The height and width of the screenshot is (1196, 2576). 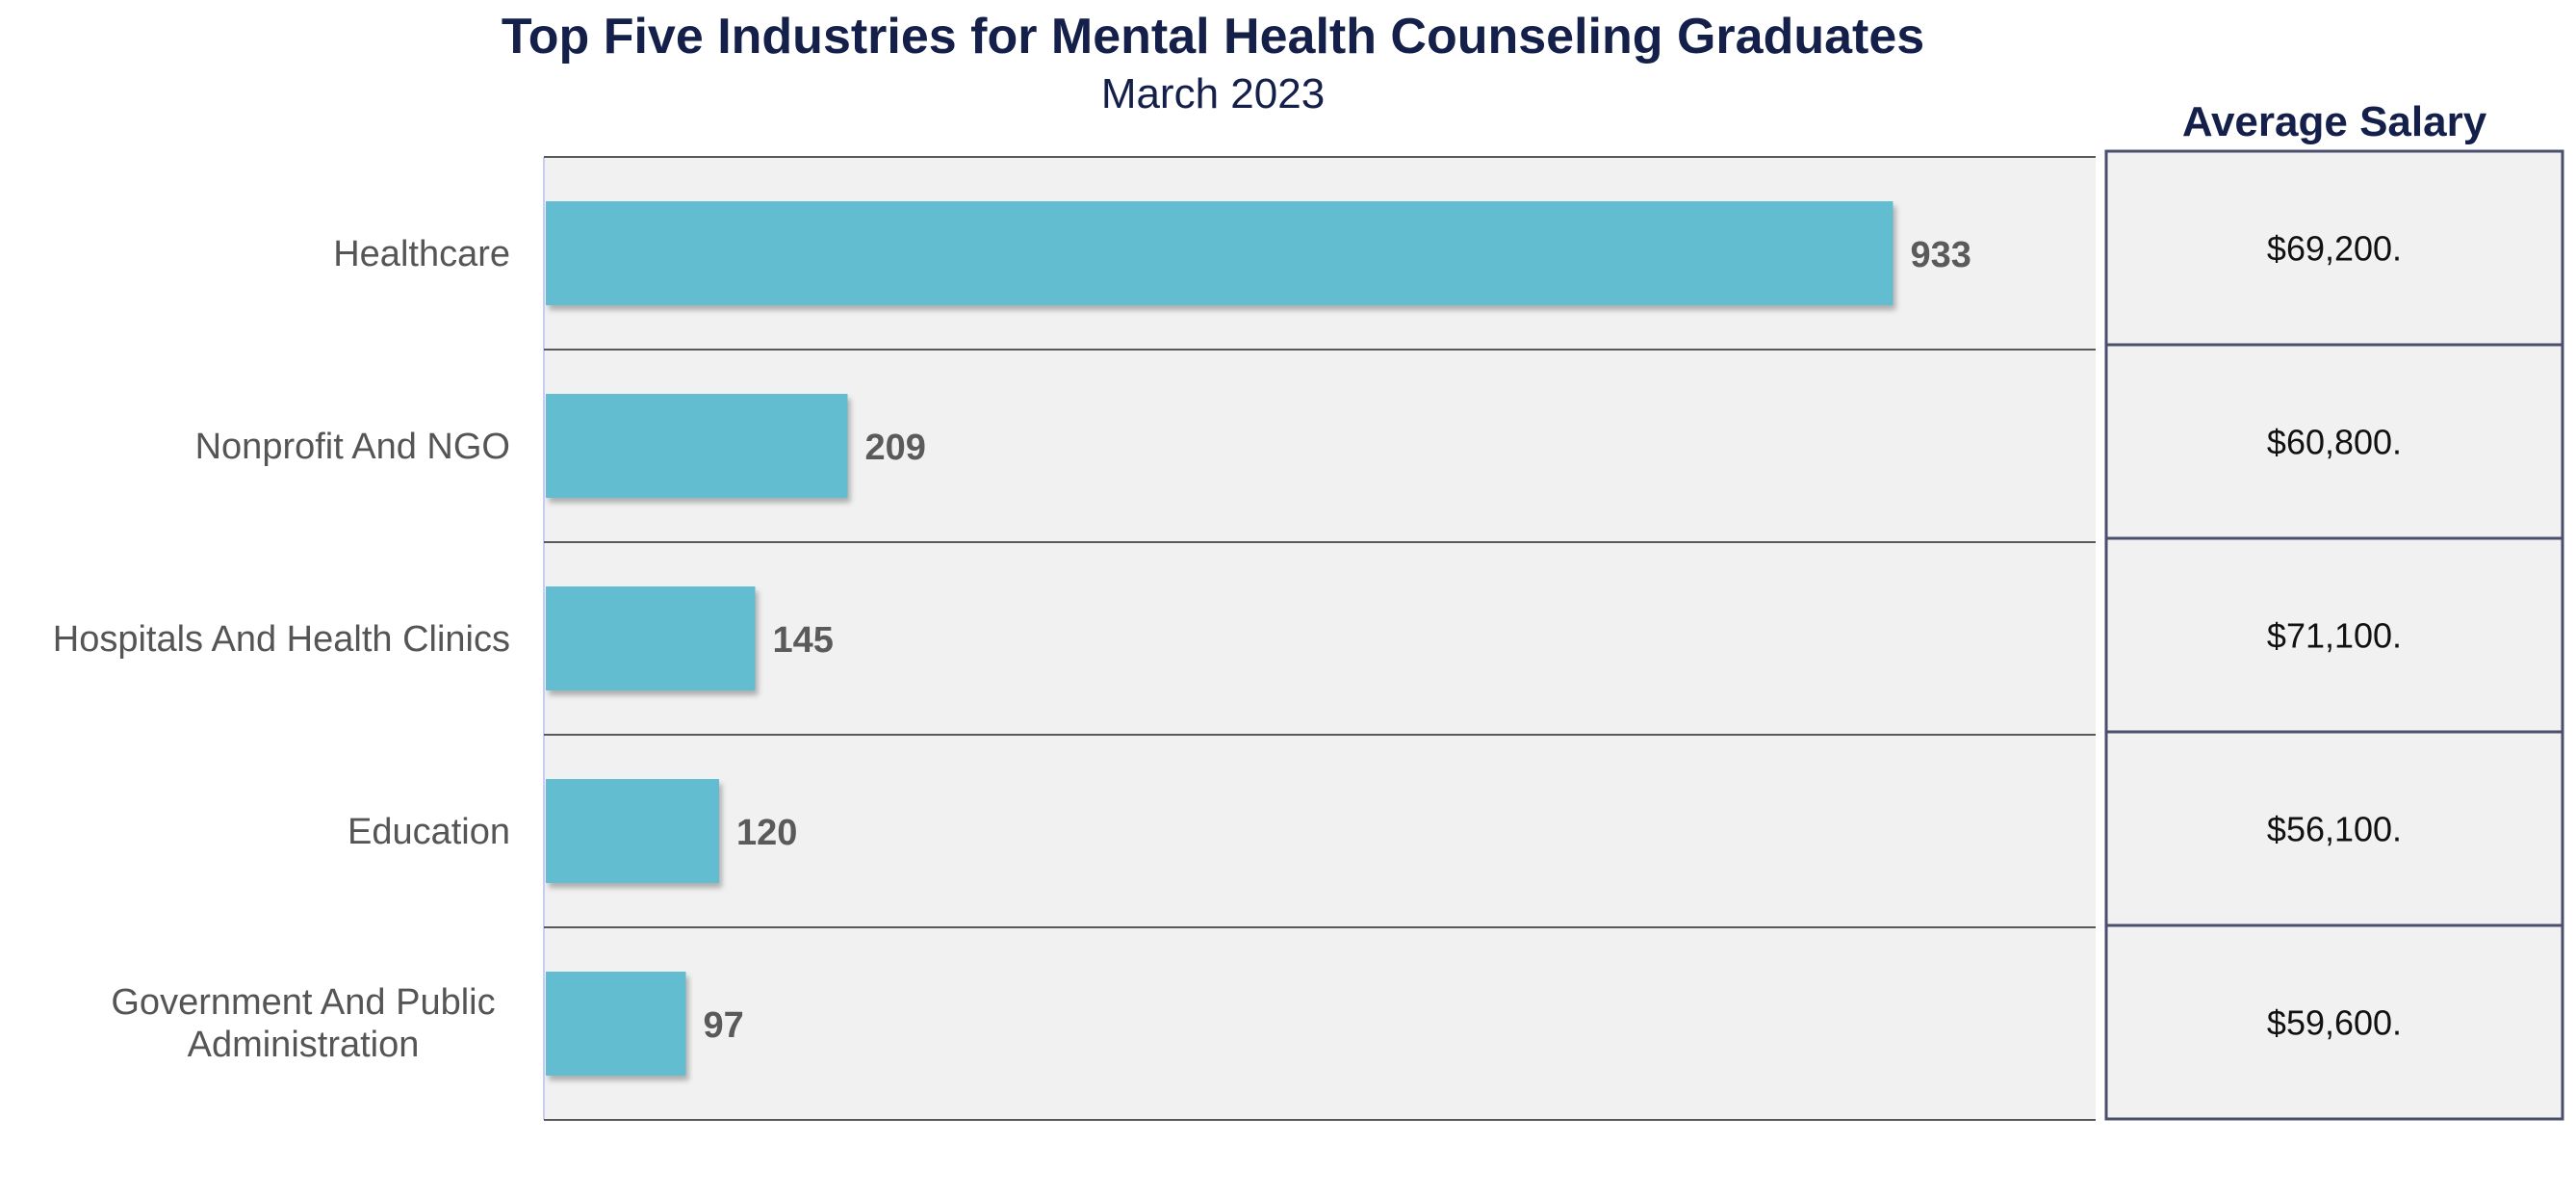 What do you see at coordinates (724, 1025) in the screenshot?
I see `bar-value-label: 97` at bounding box center [724, 1025].